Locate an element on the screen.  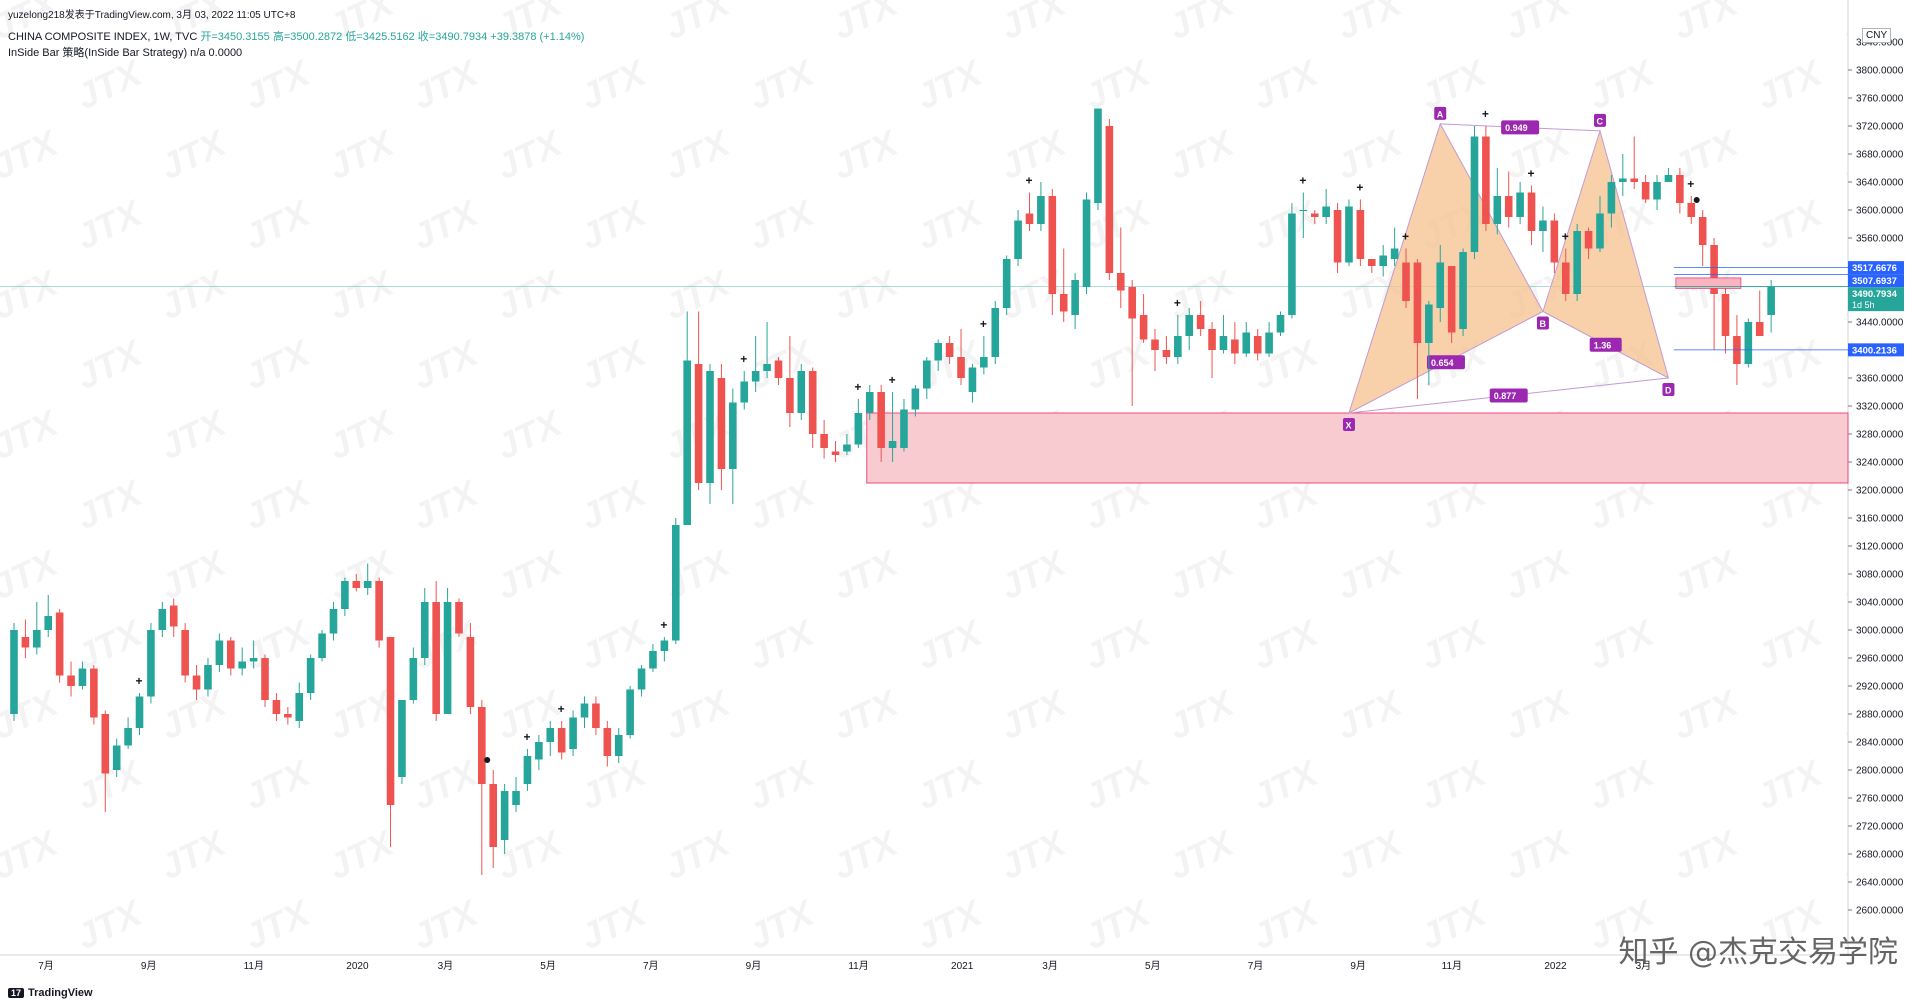
symbol-title: CHINA COMPOSITE INDEX, 1W, TVC is located at coordinates (103, 37).